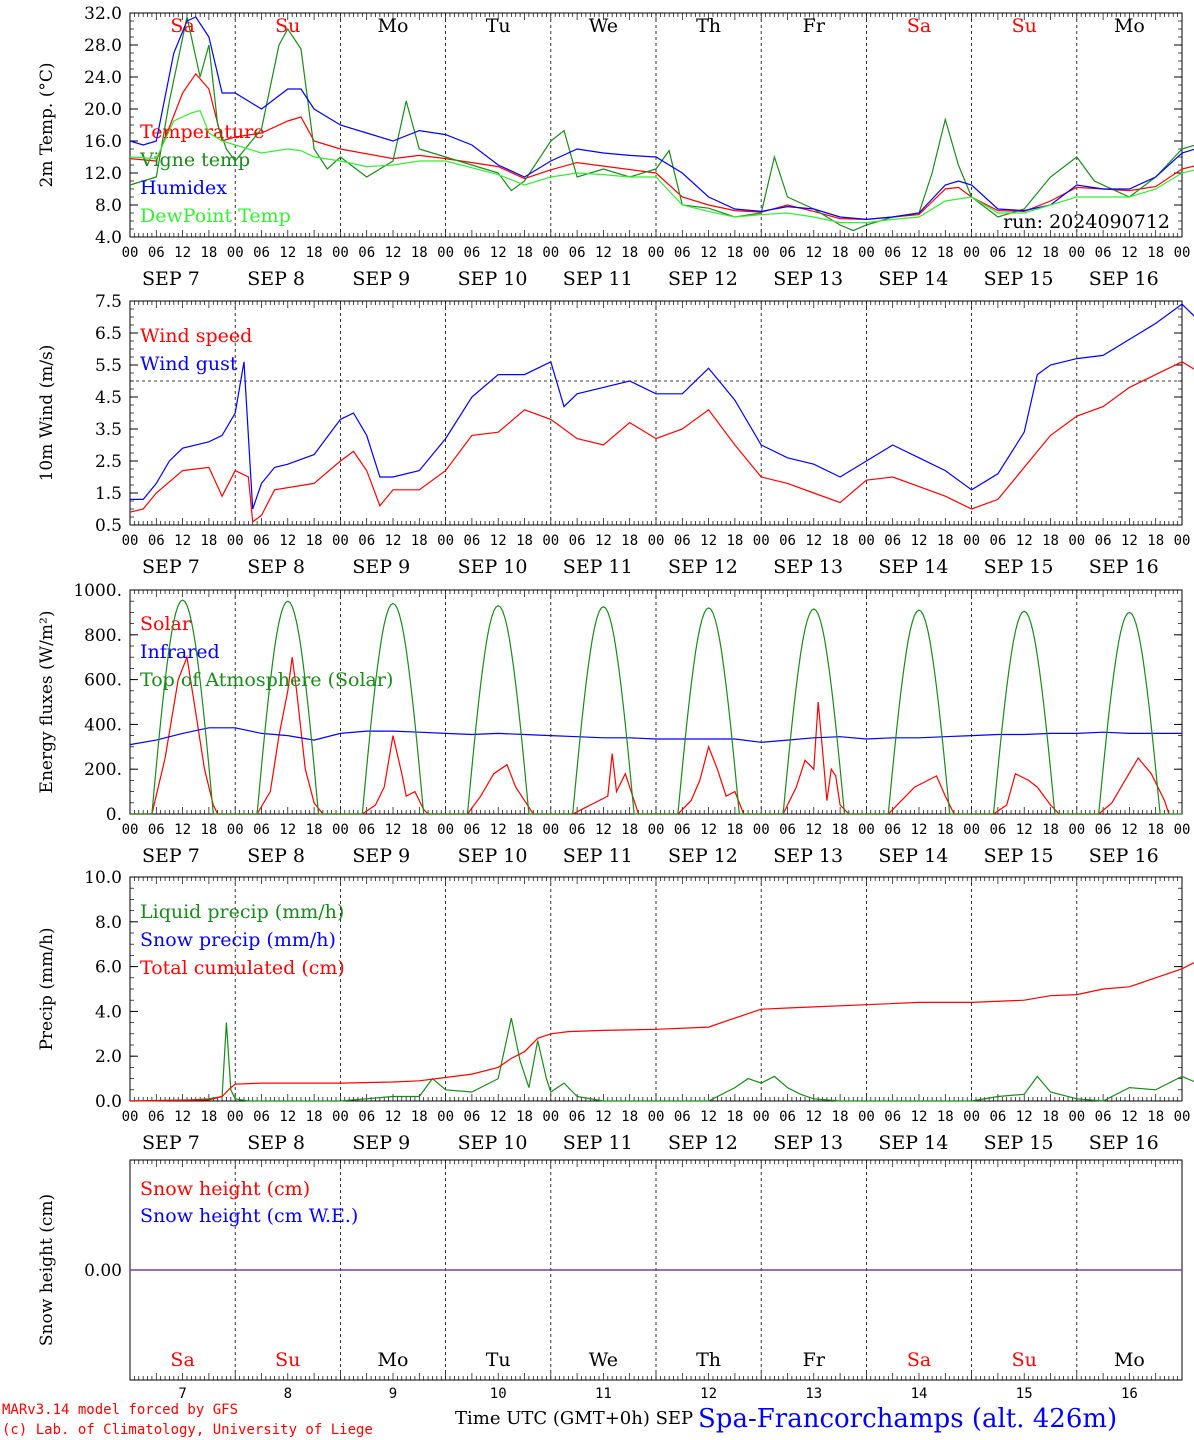 The width and height of the screenshot is (1194, 1440). Describe the element at coordinates (97, 591) in the screenshot. I see `y-tick-label: 1000.` at that location.